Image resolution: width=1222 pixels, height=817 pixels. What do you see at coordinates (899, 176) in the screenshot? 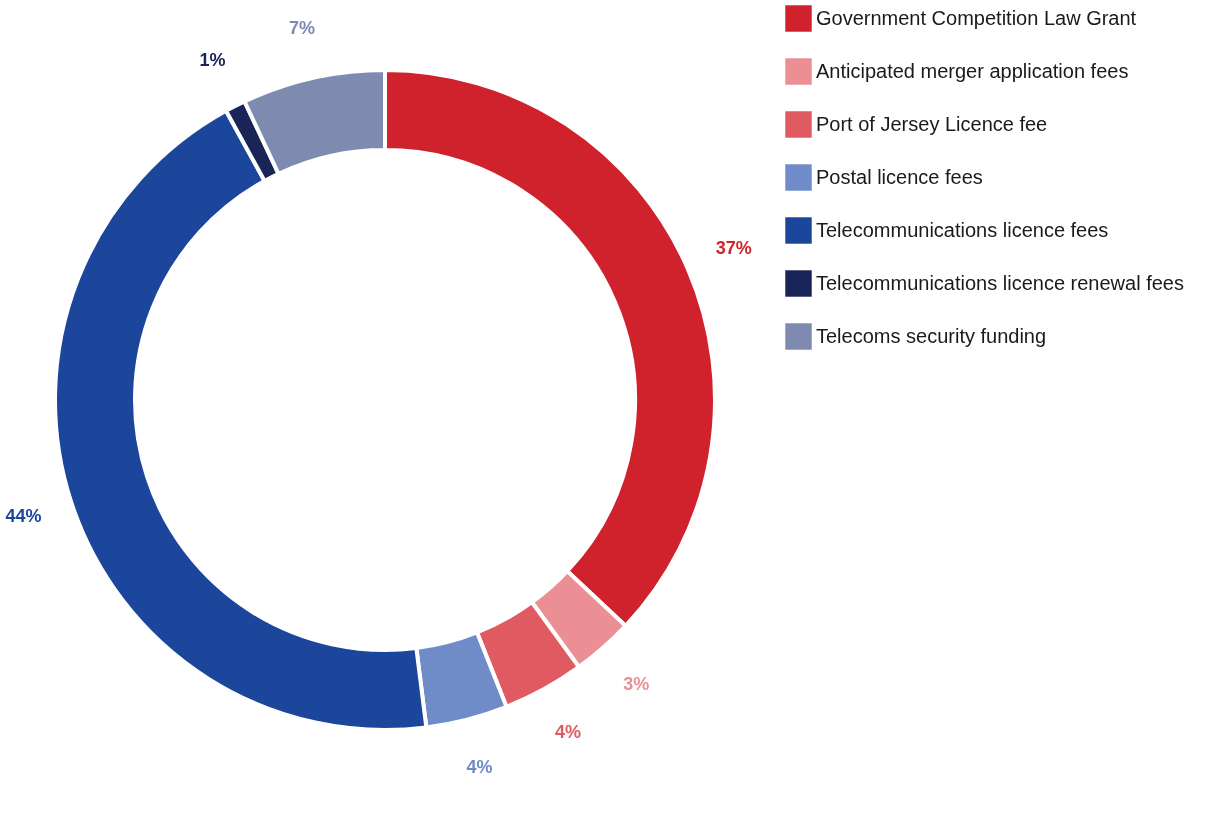
I see `legend-label: Postal licence fees` at bounding box center [899, 176].